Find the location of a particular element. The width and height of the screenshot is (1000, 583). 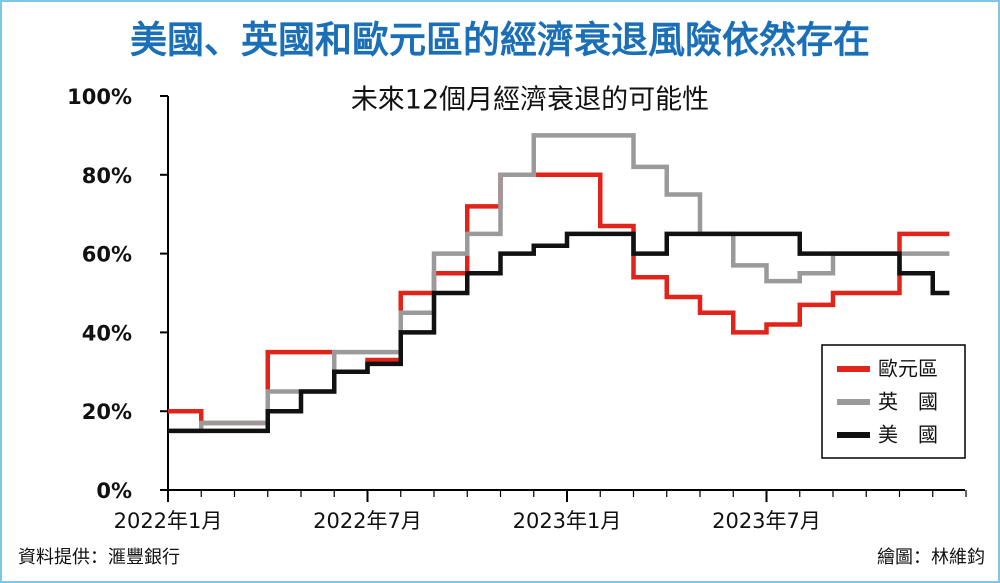

x-tick-label: 2022年7月 is located at coordinates (367, 521).